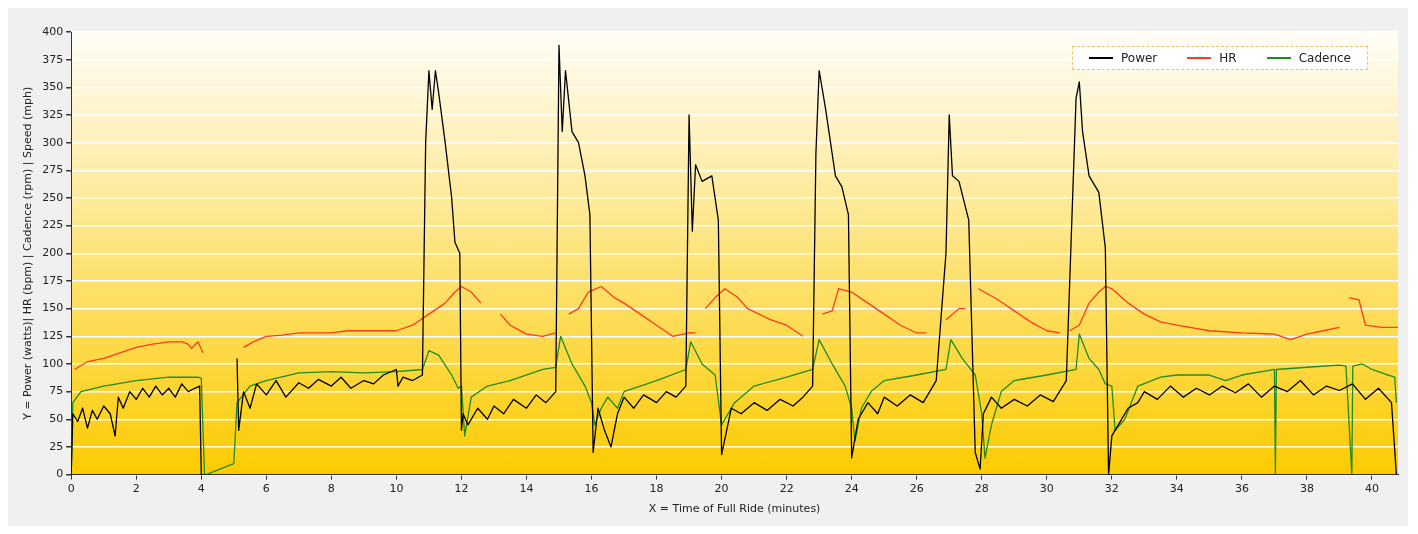 The width and height of the screenshot is (1418, 534). Describe the element at coordinates (1139, 58) in the screenshot. I see `legend-label: Power` at that location.